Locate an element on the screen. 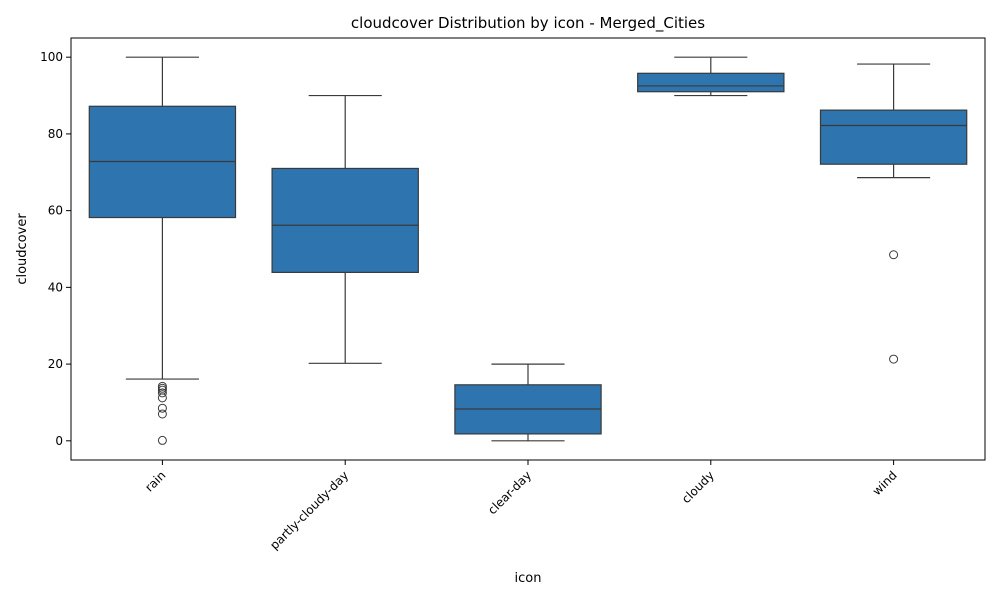  y-axis-label: cloudcover is located at coordinates (22, 249).